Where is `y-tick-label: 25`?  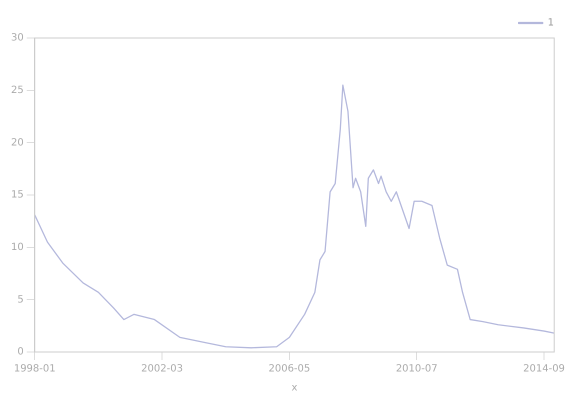 y-tick-label: 25 is located at coordinates (17, 90).